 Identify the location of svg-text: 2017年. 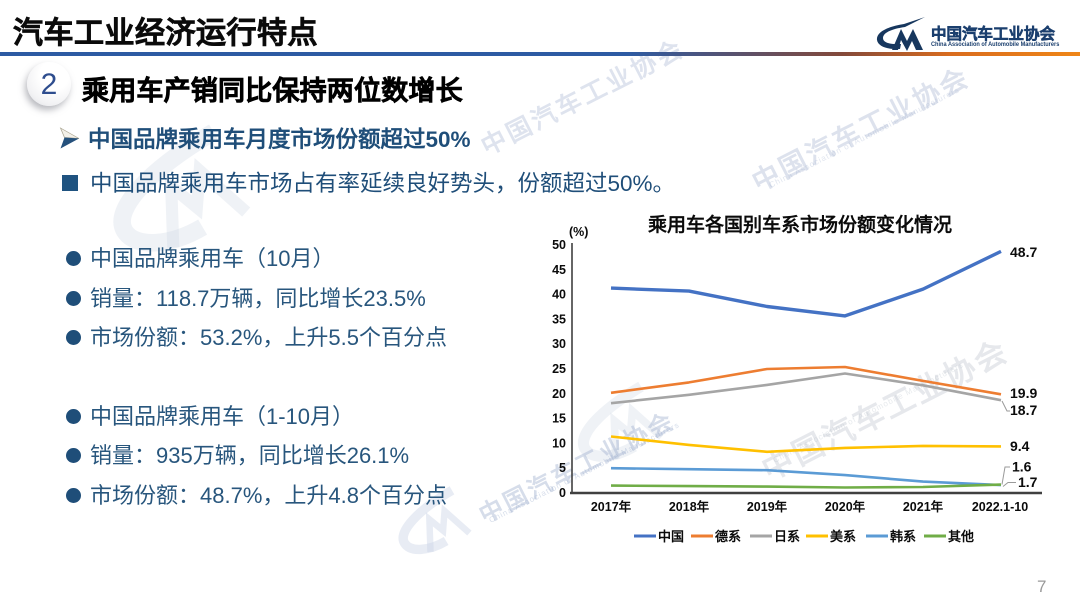
(611, 506).